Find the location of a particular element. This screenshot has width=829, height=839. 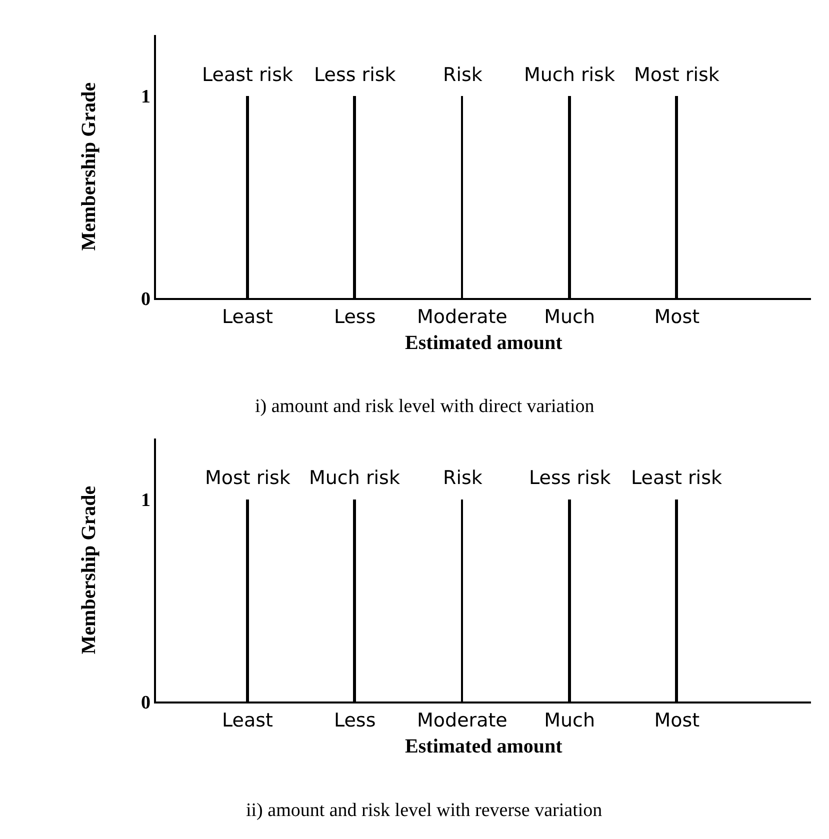

text: i) amount and risk level with direct variation is located at coordinates (425, 406).